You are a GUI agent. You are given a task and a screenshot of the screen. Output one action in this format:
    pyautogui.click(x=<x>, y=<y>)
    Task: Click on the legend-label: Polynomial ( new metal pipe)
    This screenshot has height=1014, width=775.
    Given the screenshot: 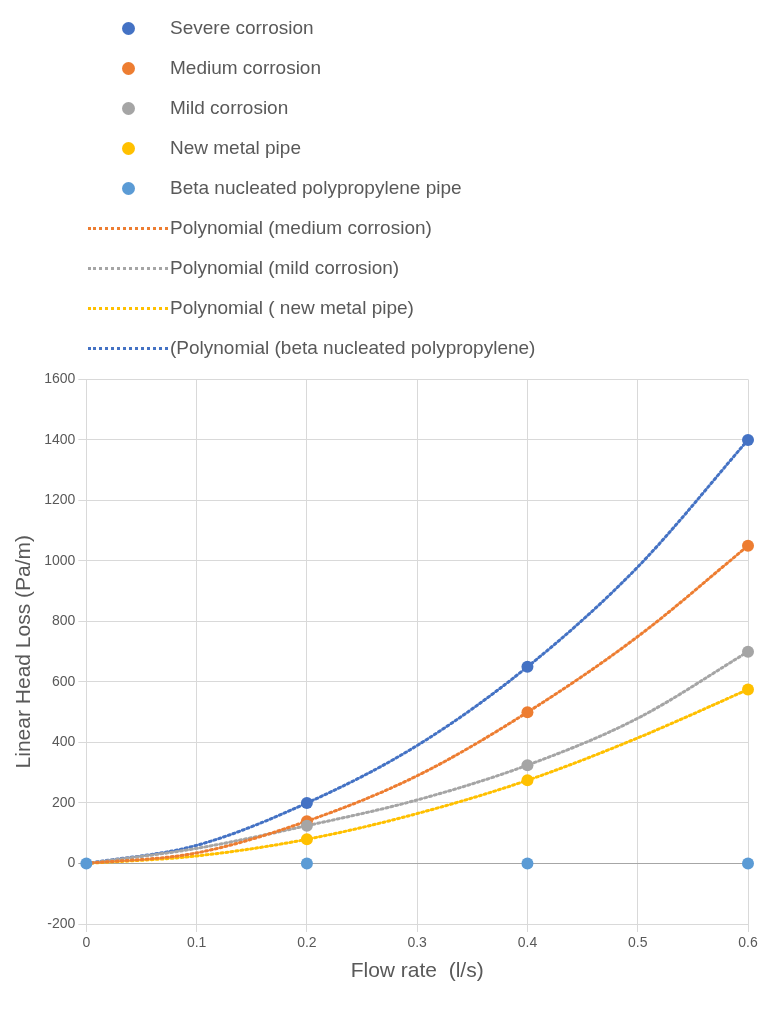 What is the action you would take?
    pyautogui.click(x=292, y=308)
    